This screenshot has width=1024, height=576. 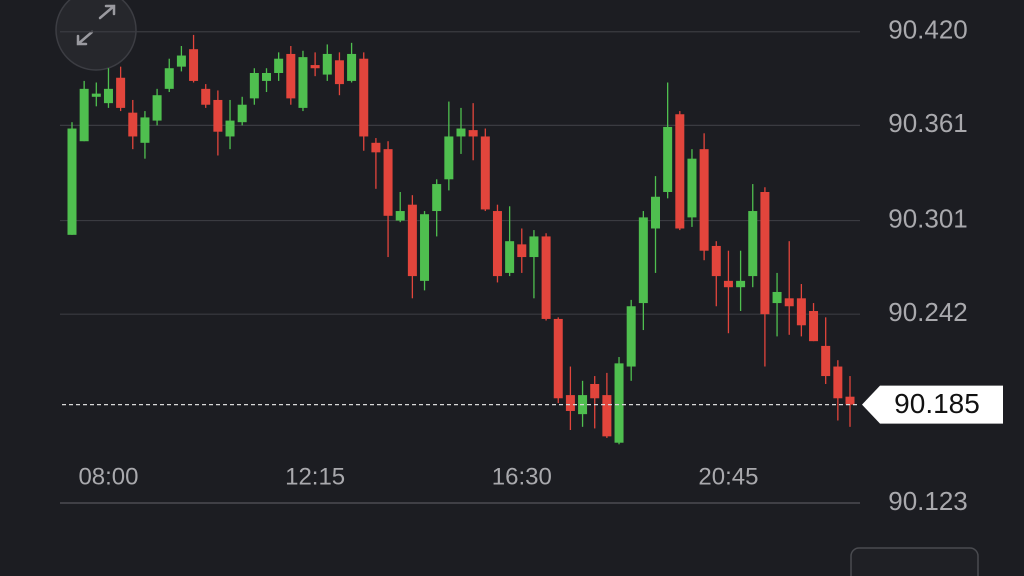 I want to click on last-price-label: 90.185, so click(x=937, y=403).